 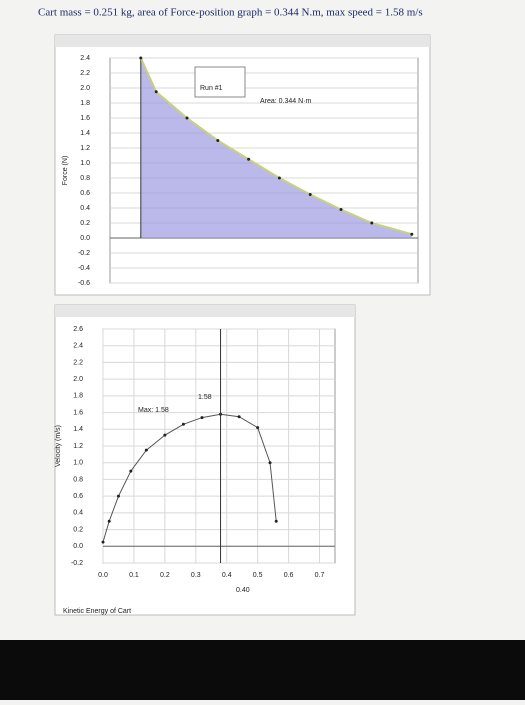 I want to click on x-axis-label: Kinetic Energy of Cart, so click(x=97, y=611).